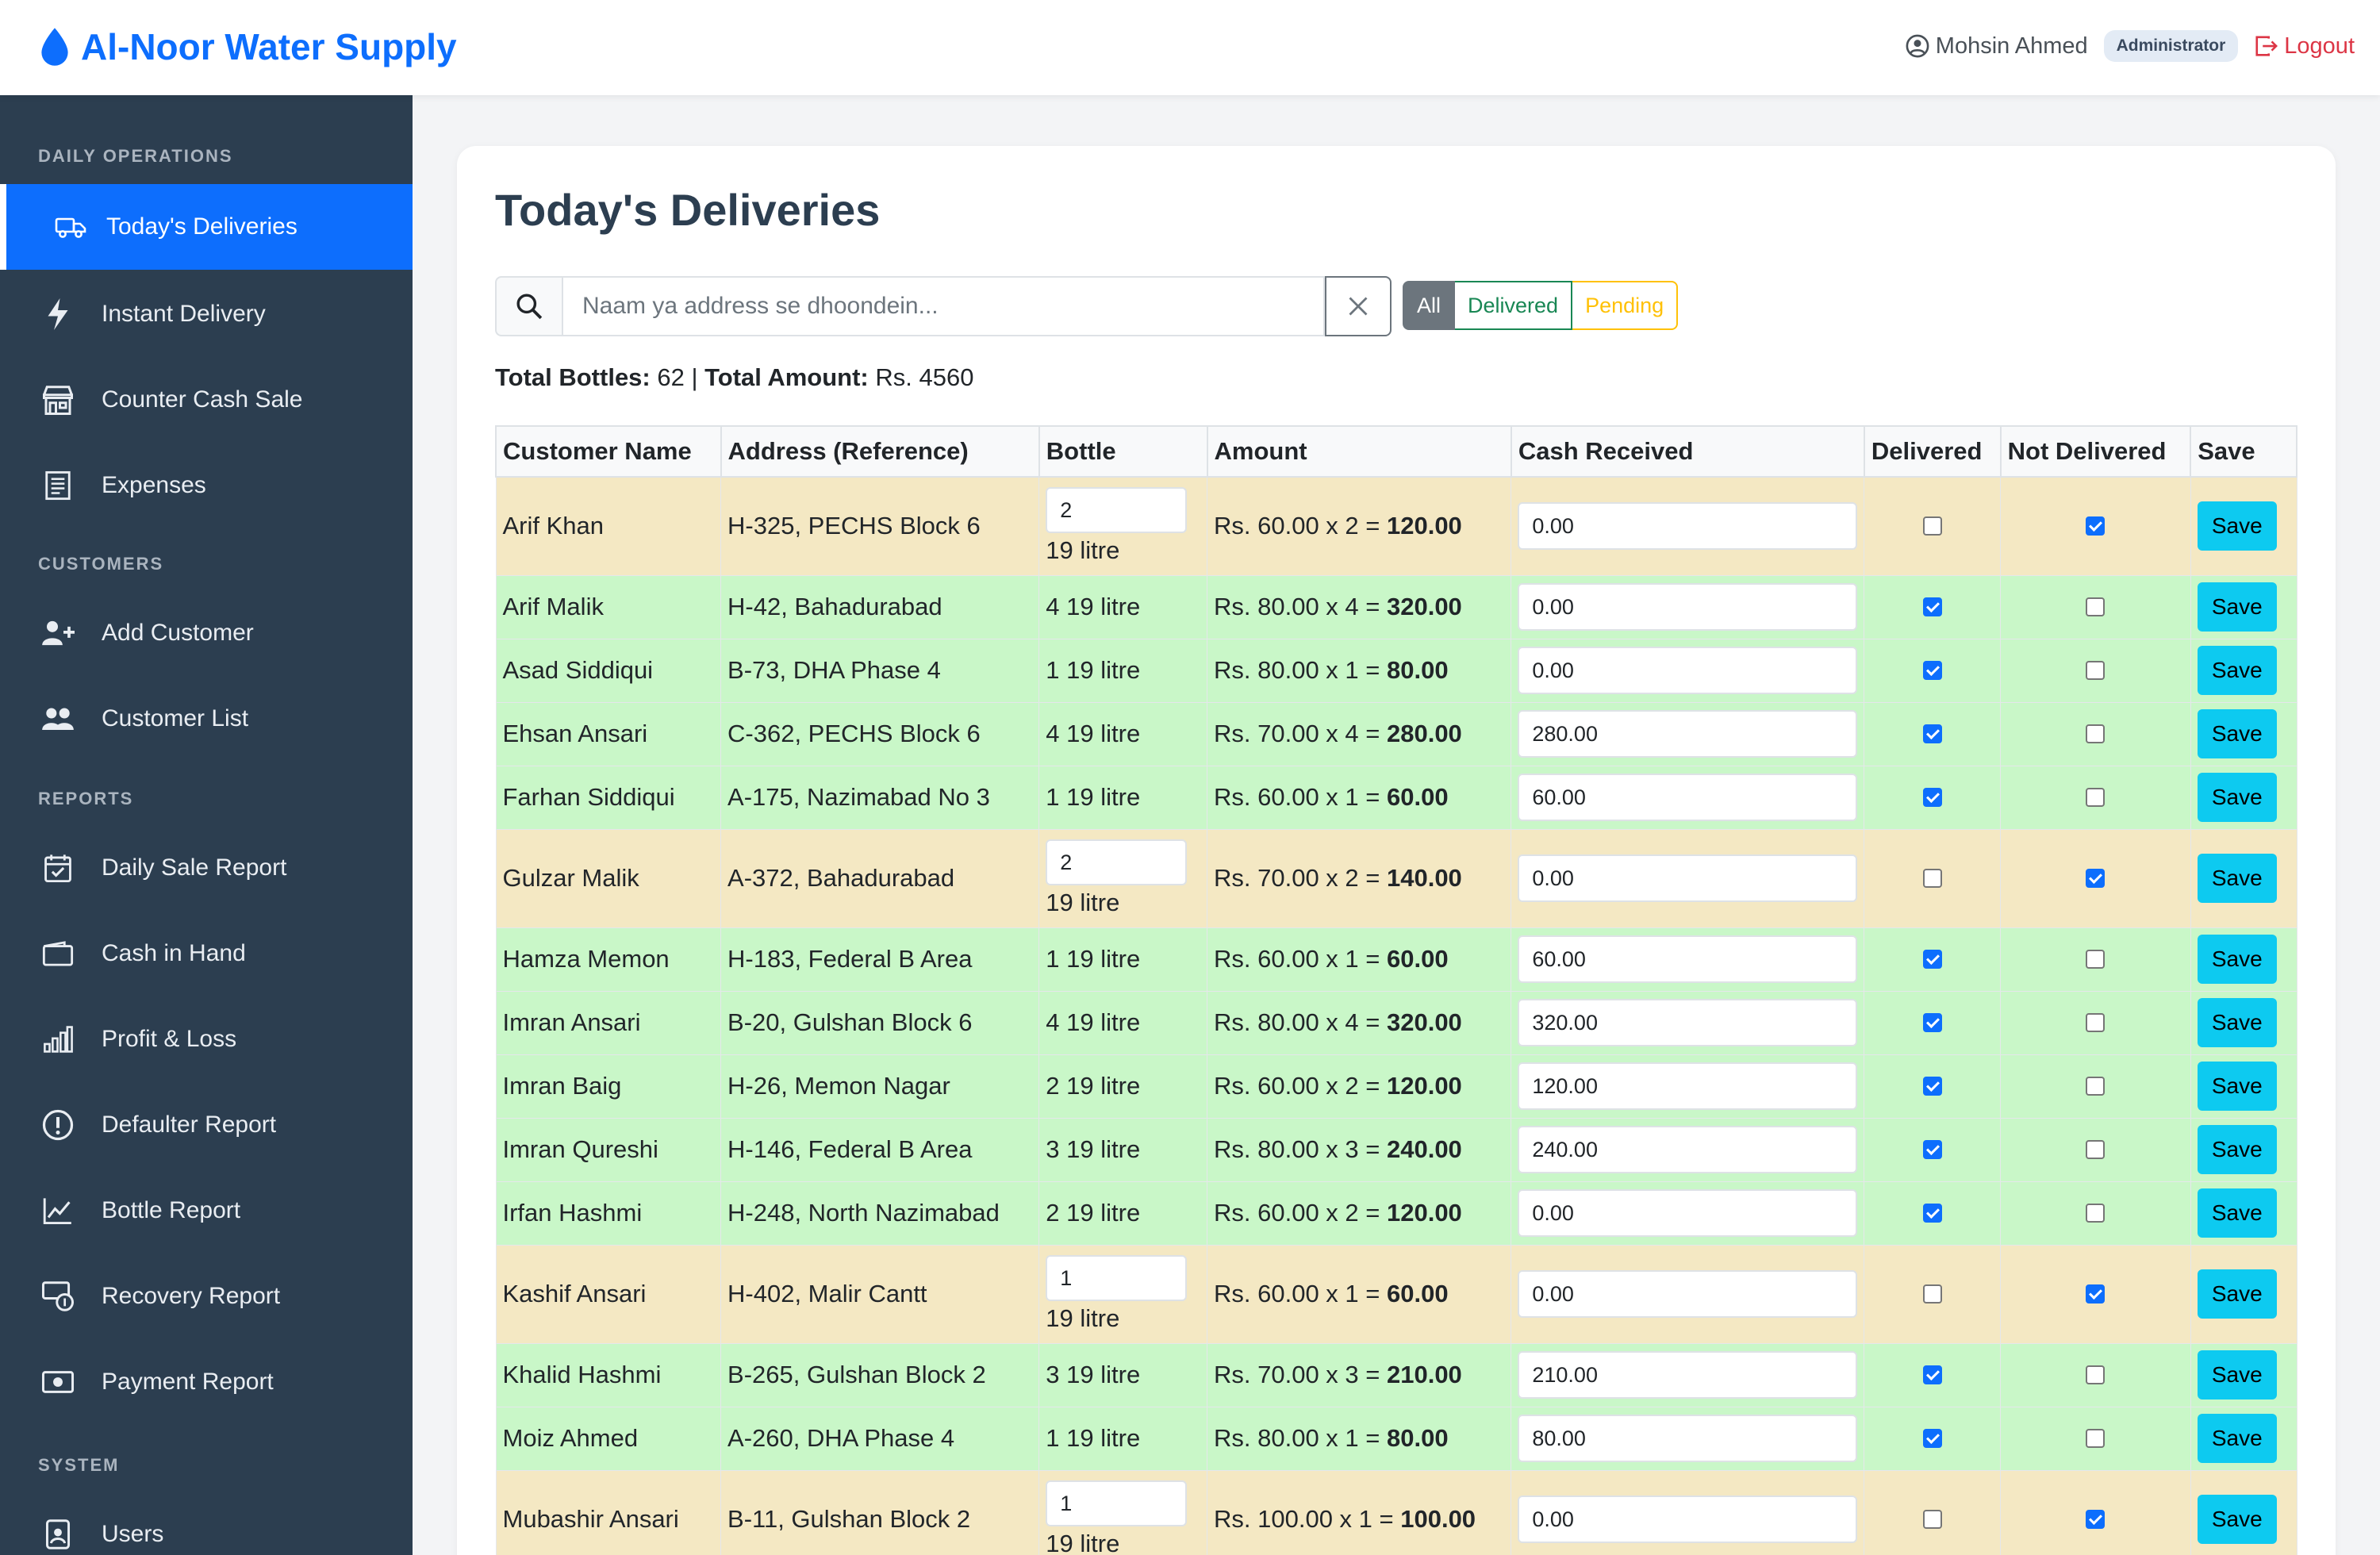  What do you see at coordinates (175, 718) in the screenshot?
I see `sidebar-item-label: Customer List` at bounding box center [175, 718].